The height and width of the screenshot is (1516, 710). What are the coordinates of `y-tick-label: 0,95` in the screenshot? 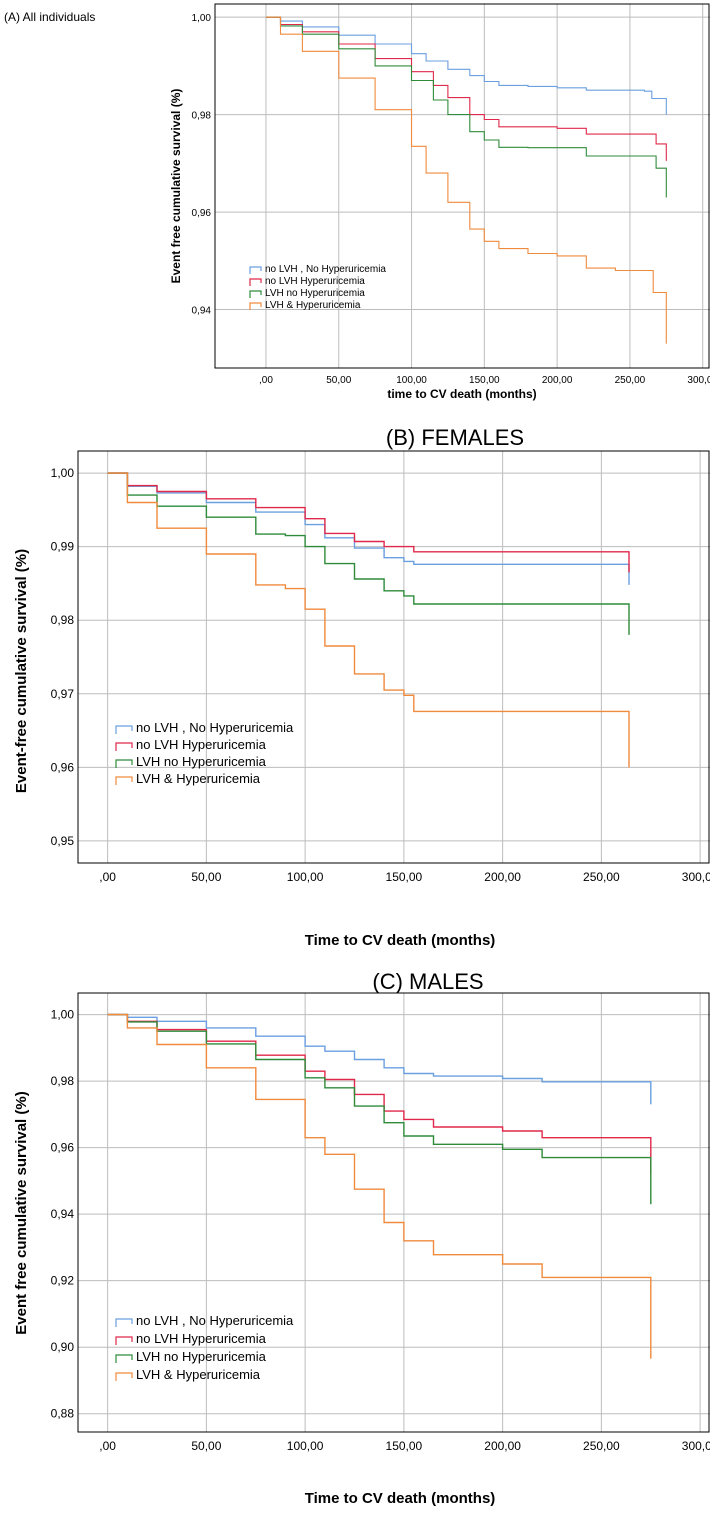 It's located at (63, 841).